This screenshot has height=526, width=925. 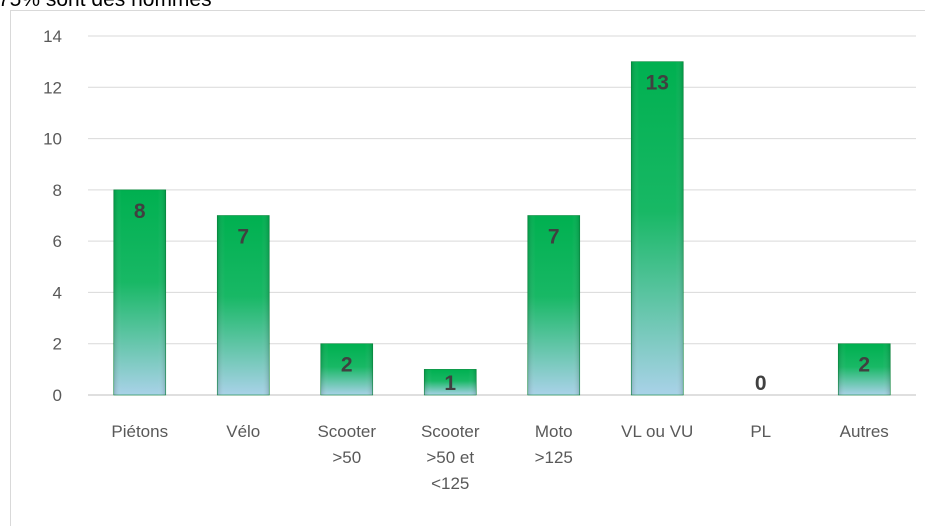 I want to click on x-tick-label: Scooter >50, so click(x=347, y=444).